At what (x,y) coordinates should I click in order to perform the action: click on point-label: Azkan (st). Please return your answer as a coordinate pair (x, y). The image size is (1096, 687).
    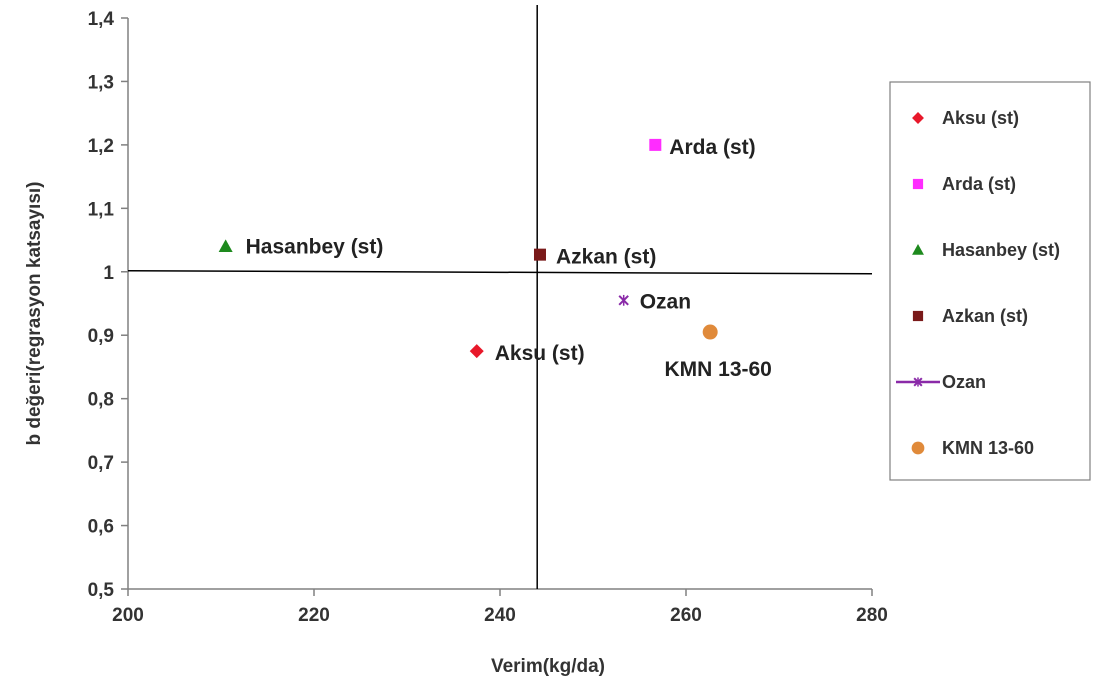
    Looking at the image, I should click on (606, 257).